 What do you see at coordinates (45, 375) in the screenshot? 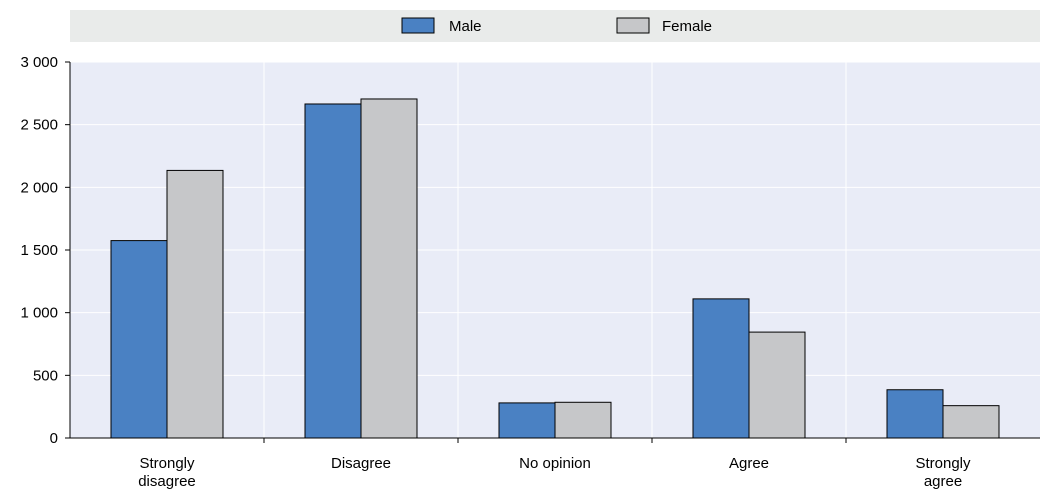
I see `y-tick-label: 500` at bounding box center [45, 375].